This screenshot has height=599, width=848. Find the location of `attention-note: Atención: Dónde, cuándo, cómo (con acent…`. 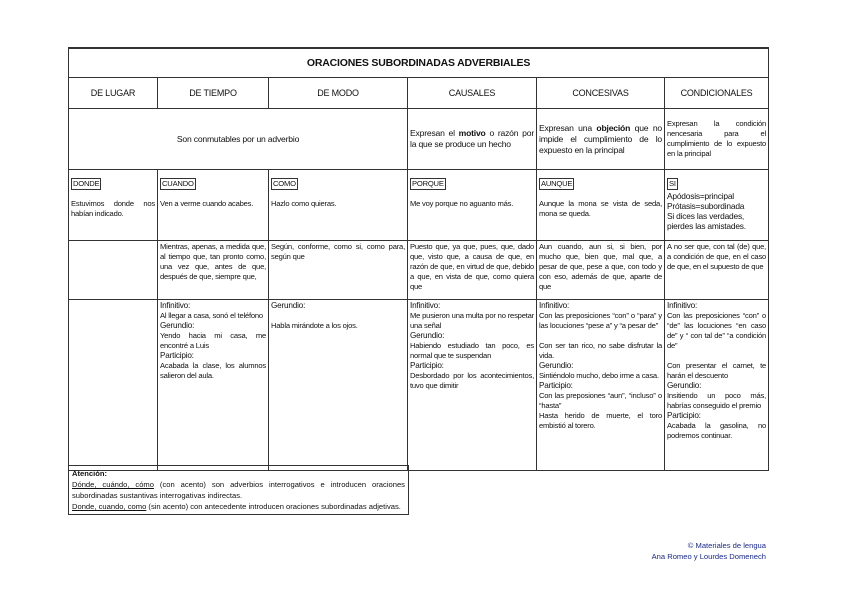

attention-note: Atención: Dónde, cuándo, cómo (con acent… is located at coordinates (238, 490).